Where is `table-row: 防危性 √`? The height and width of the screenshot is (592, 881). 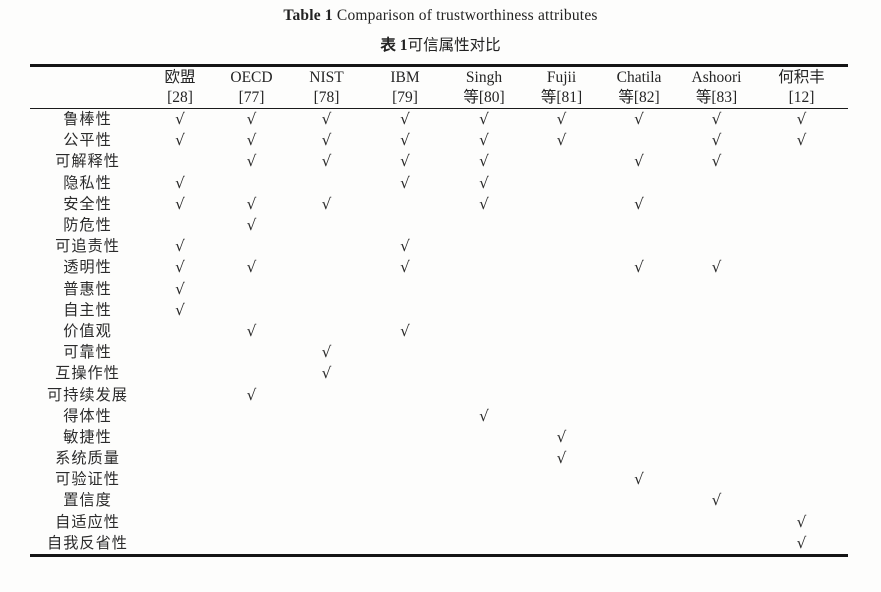
table-row: 防危性 √ is located at coordinates (439, 225).